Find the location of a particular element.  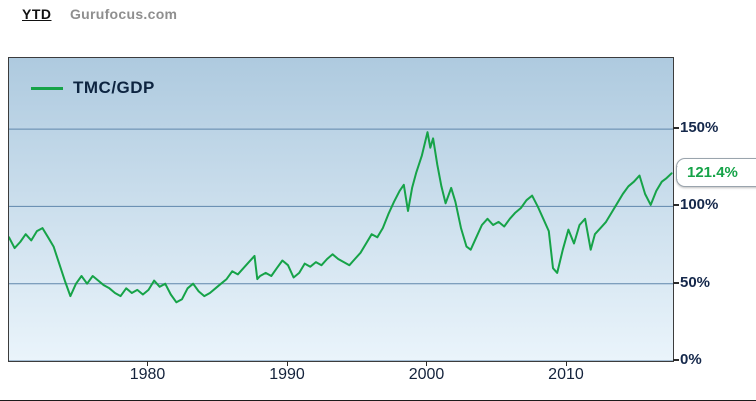

y-tick-label: 100% is located at coordinates (699, 205).